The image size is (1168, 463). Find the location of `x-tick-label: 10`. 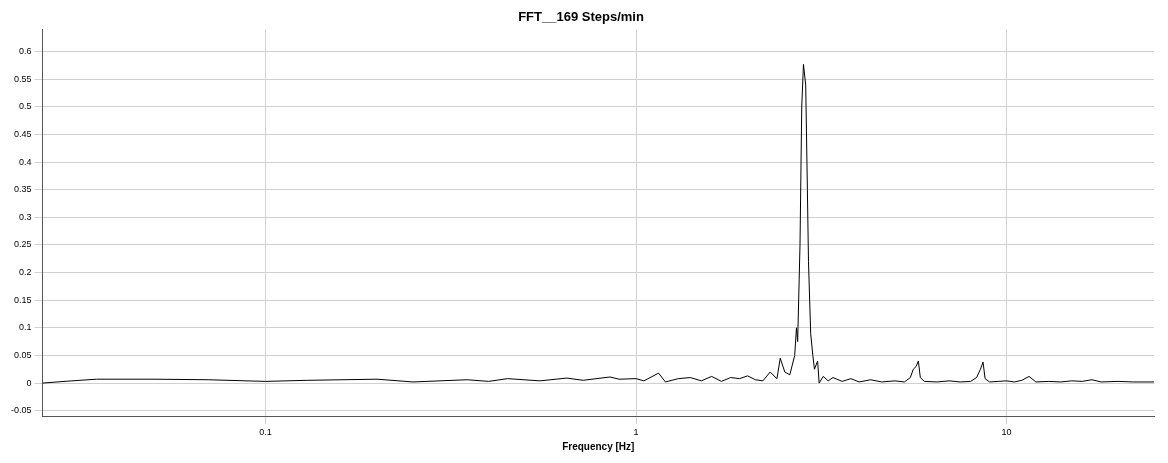

x-tick-label: 10 is located at coordinates (1006, 432).